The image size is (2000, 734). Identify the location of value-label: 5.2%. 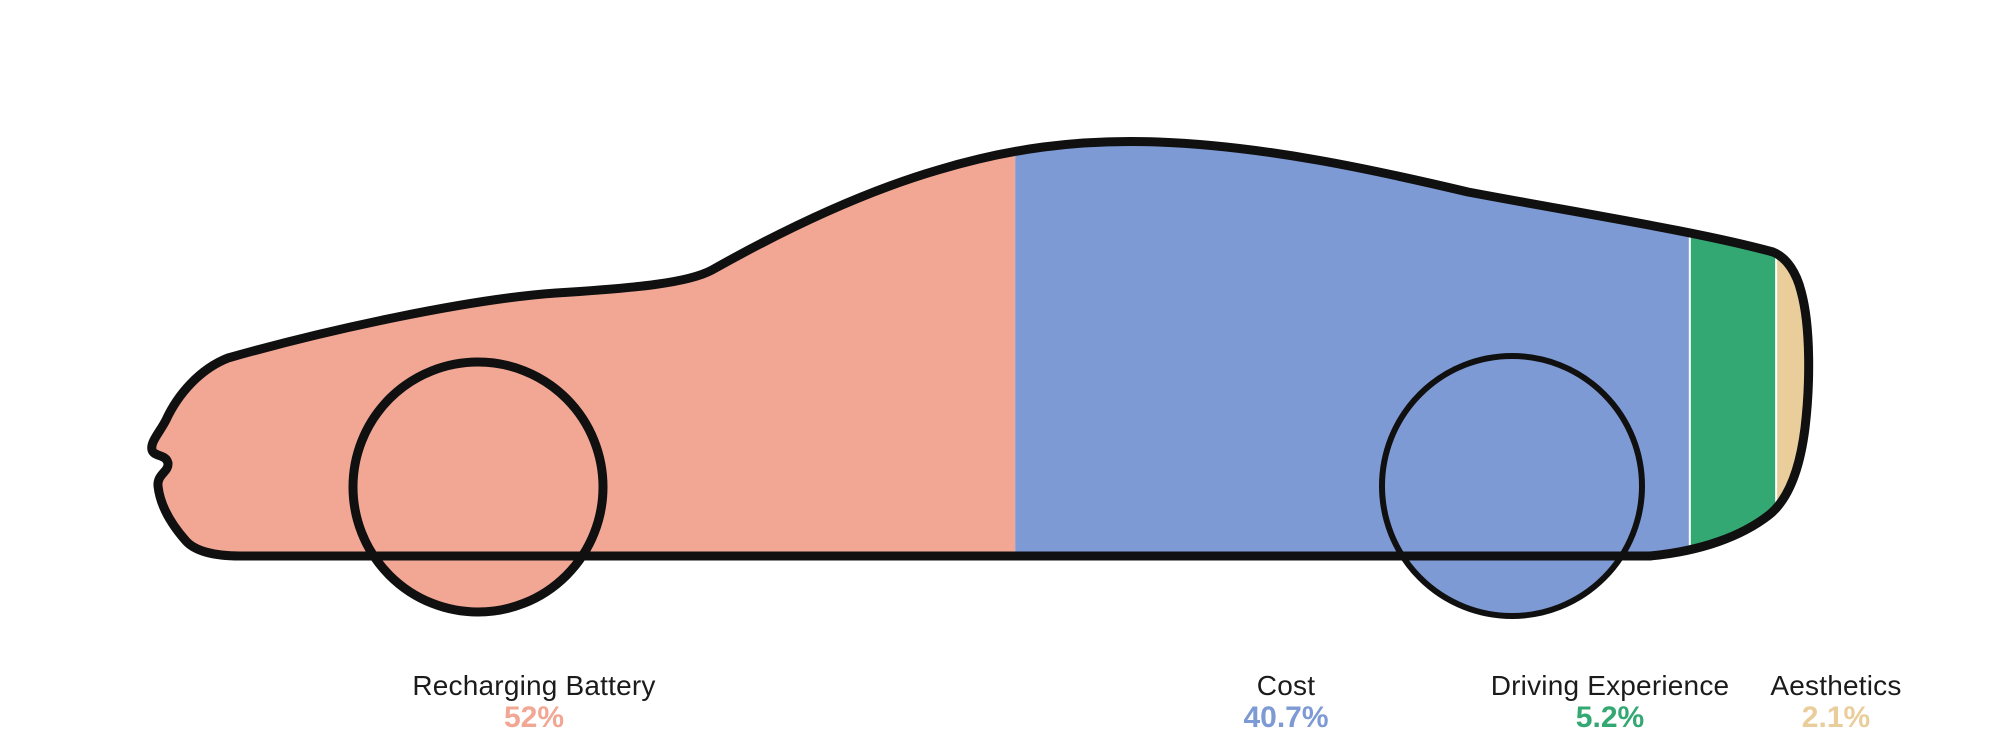
(1610, 717).